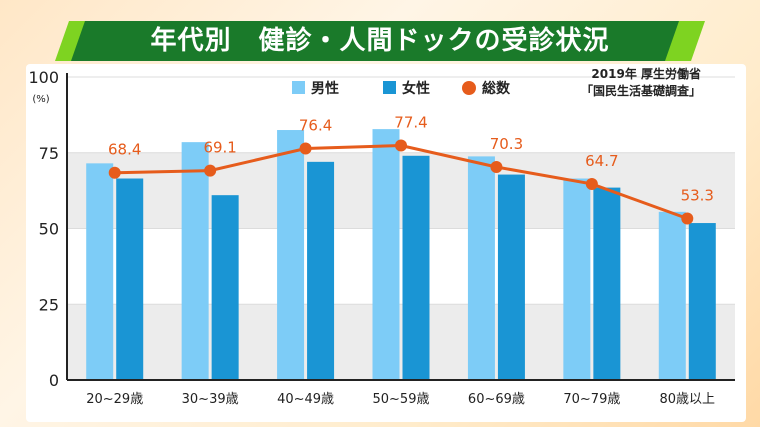  What do you see at coordinates (114, 399) in the screenshot?
I see `x-tick-label: 20~29歳` at bounding box center [114, 399].